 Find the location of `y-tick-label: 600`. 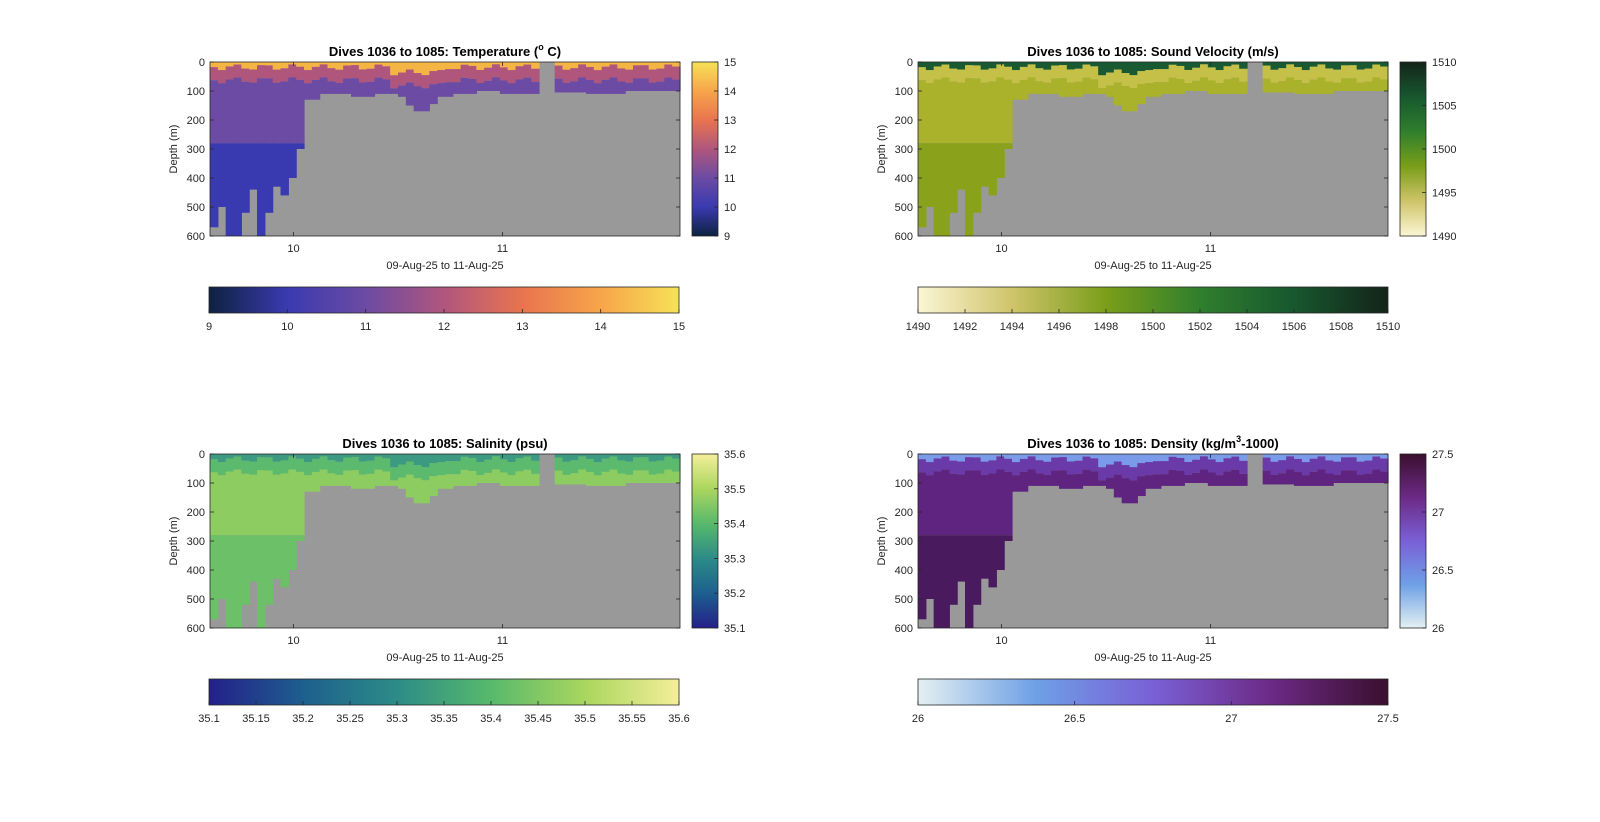

y-tick-label: 600 is located at coordinates (904, 237).